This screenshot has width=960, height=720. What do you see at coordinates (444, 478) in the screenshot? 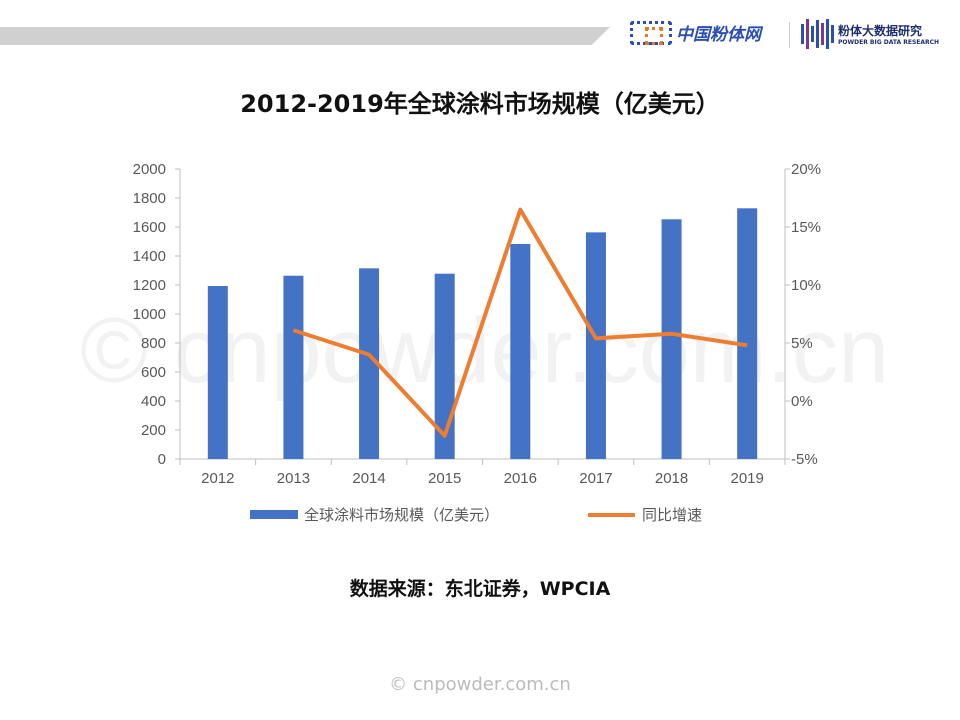
I see `x-tick-label: 2015` at bounding box center [444, 478].